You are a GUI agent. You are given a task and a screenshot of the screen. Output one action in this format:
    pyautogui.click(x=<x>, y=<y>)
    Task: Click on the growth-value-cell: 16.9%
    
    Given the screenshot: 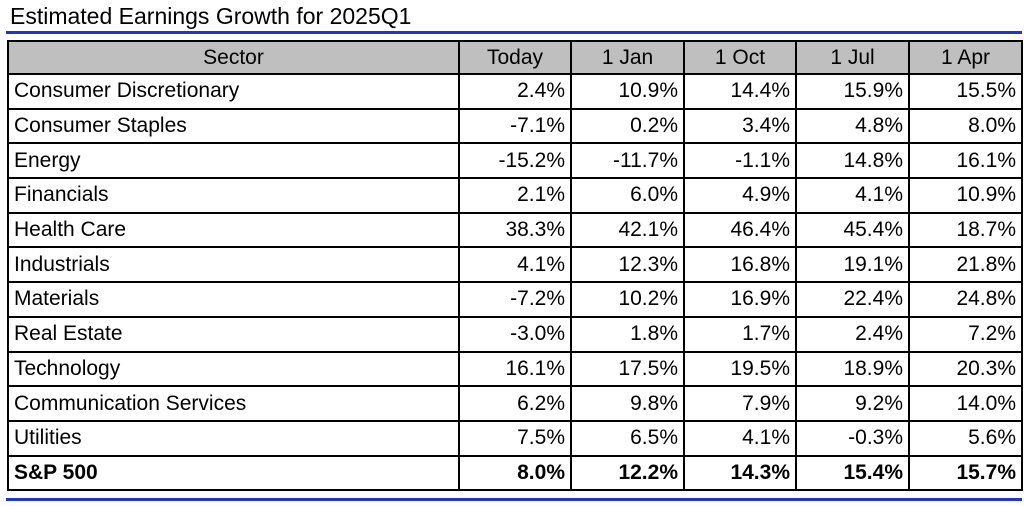 What is the action you would take?
    pyautogui.click(x=740, y=299)
    